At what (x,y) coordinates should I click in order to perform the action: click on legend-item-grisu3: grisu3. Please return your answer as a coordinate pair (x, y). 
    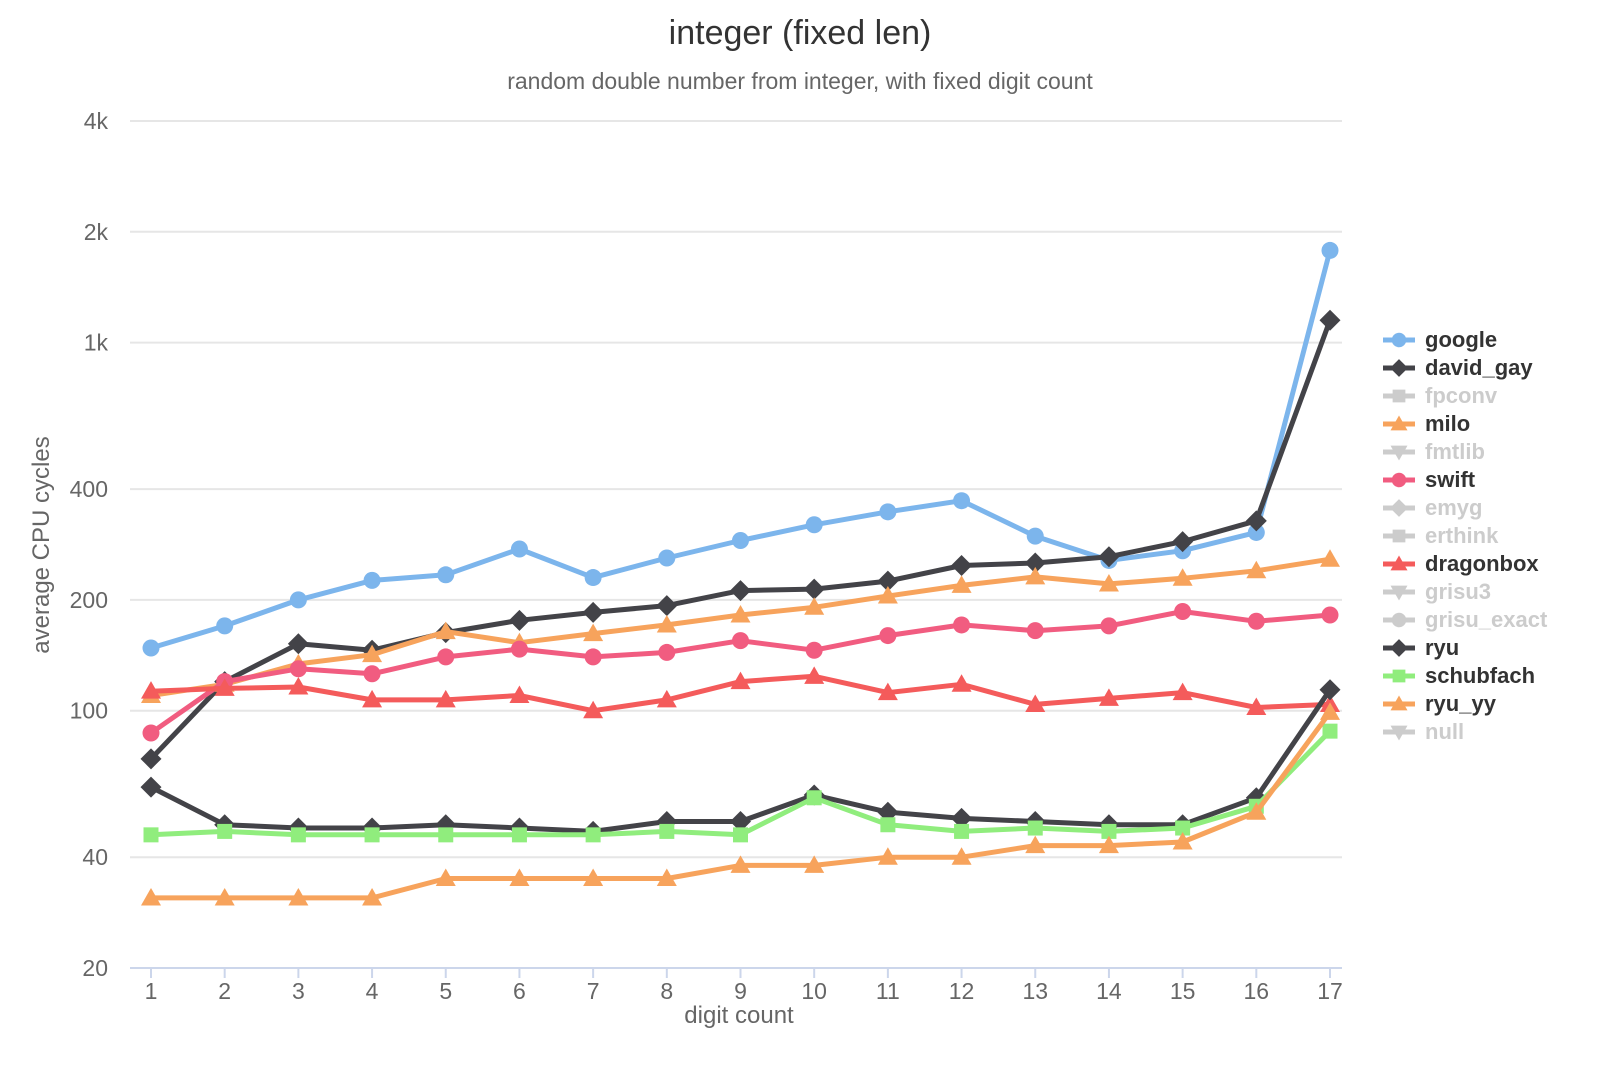
    Looking at the image, I should click on (1464, 592).